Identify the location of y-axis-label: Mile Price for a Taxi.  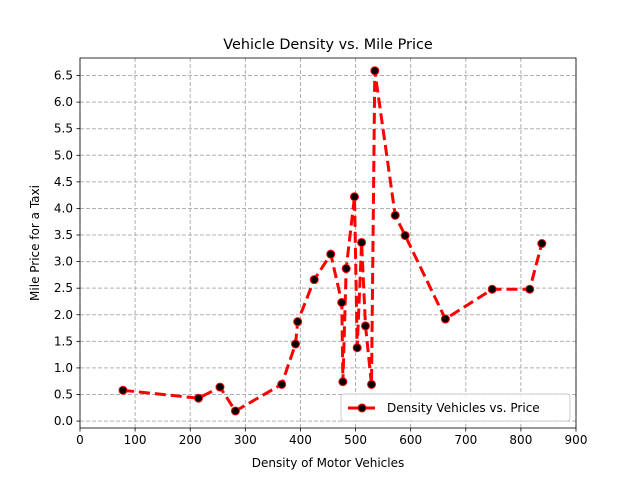
(35, 243).